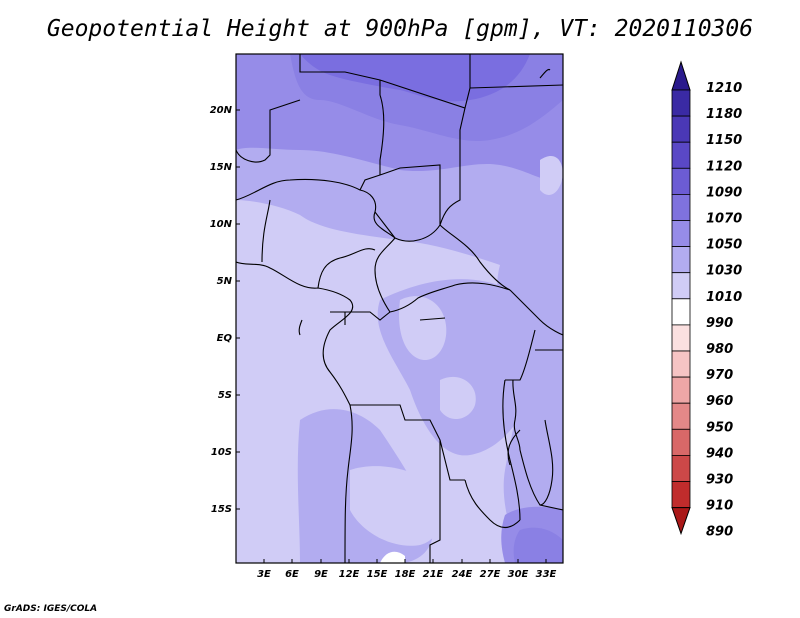 The width and height of the screenshot is (800, 618). Describe the element at coordinates (719, 506) in the screenshot. I see `colorbar-label: 910` at that location.